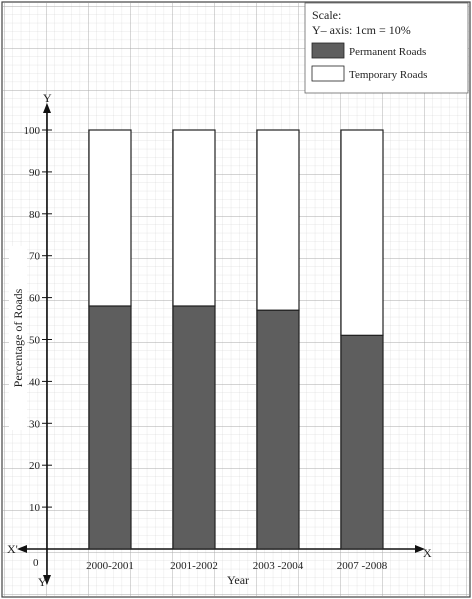 The width and height of the screenshot is (472, 599). I want to click on y-tick-label: 10, so click(35, 508).